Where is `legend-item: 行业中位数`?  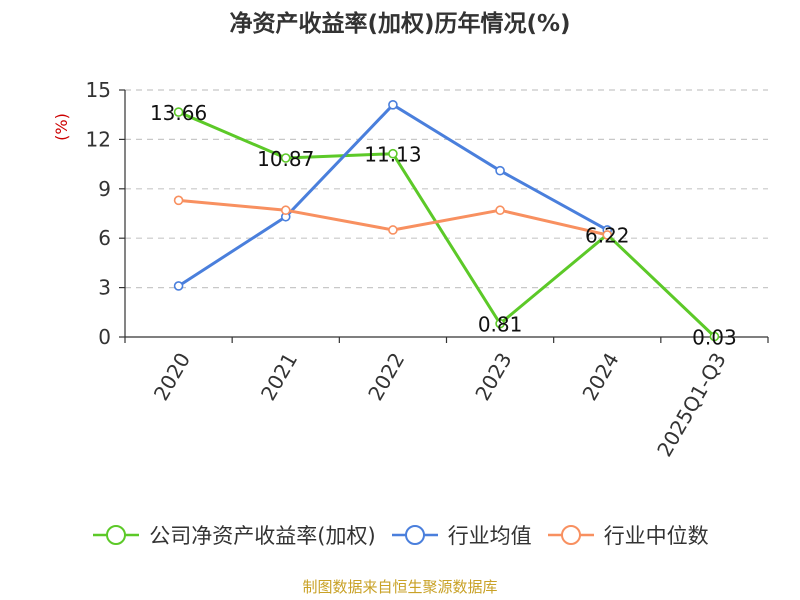 legend-item: 行业中位数 is located at coordinates (627, 535).